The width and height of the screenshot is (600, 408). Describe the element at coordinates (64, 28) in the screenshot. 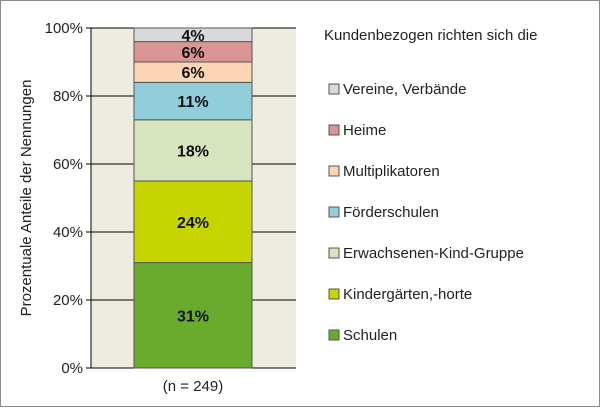

I see `y-tick-label: 100%` at that location.